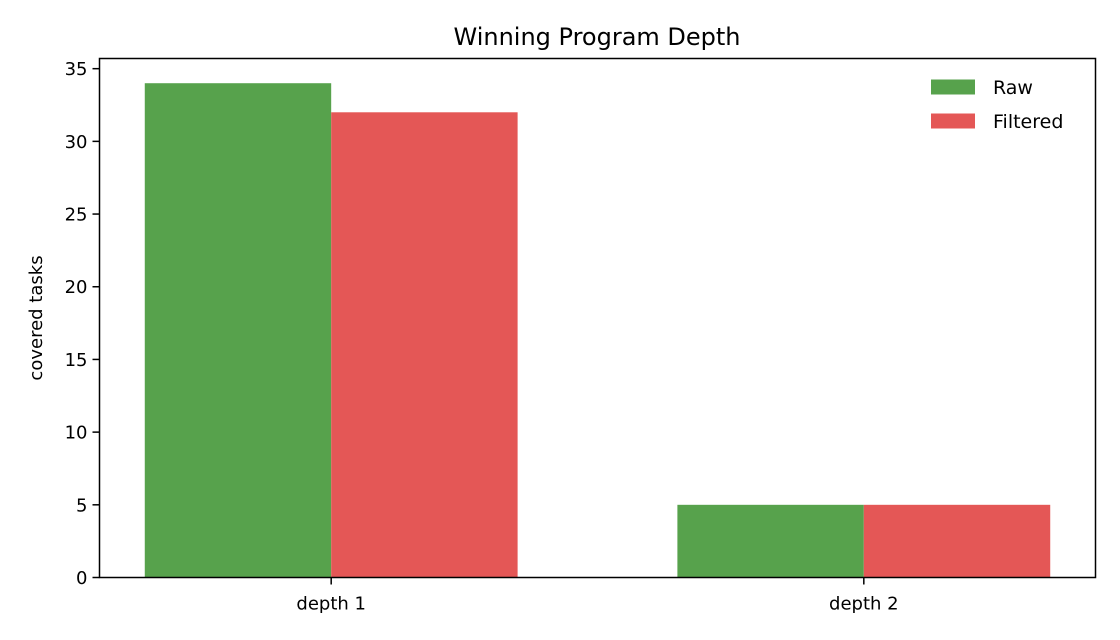  What do you see at coordinates (76, 142) in the screenshot?
I see `y-tick-label: 30` at bounding box center [76, 142].